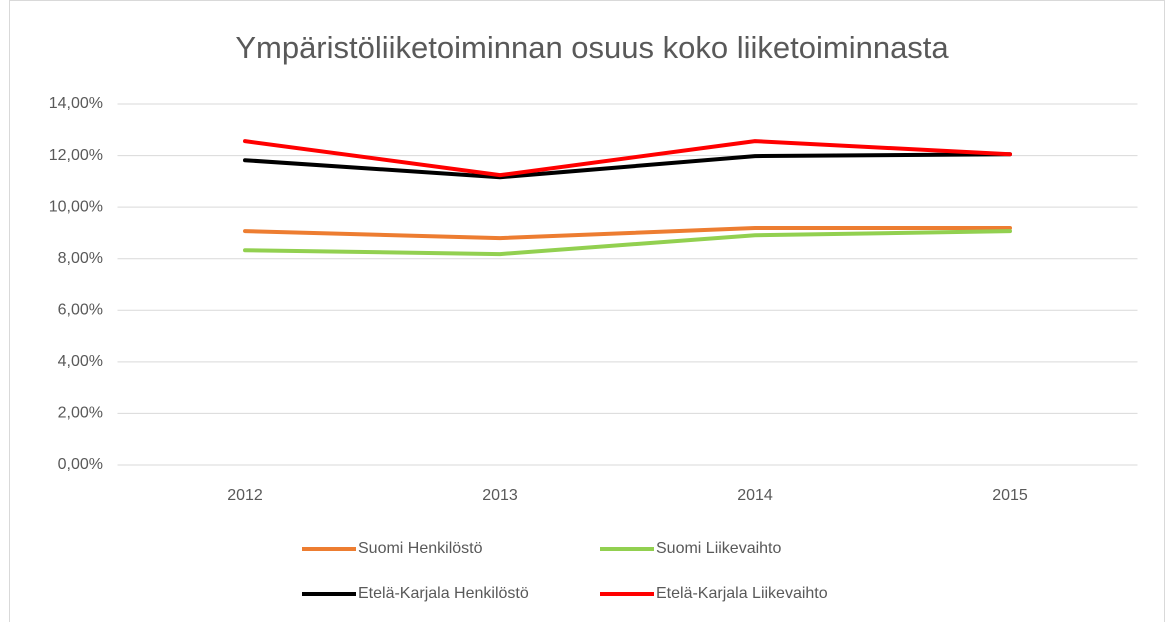 The height and width of the screenshot is (622, 1175). I want to click on y-tick-label: 10,00%, so click(76, 206).